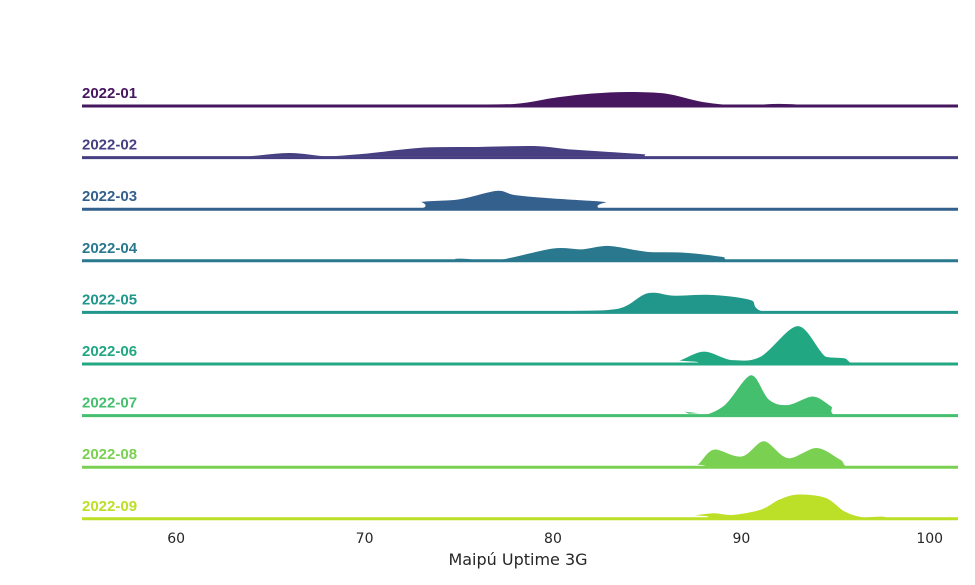 This screenshot has width=975, height=585. I want to click on ridge-row-2022-09: 2022-09, so click(519, 506).